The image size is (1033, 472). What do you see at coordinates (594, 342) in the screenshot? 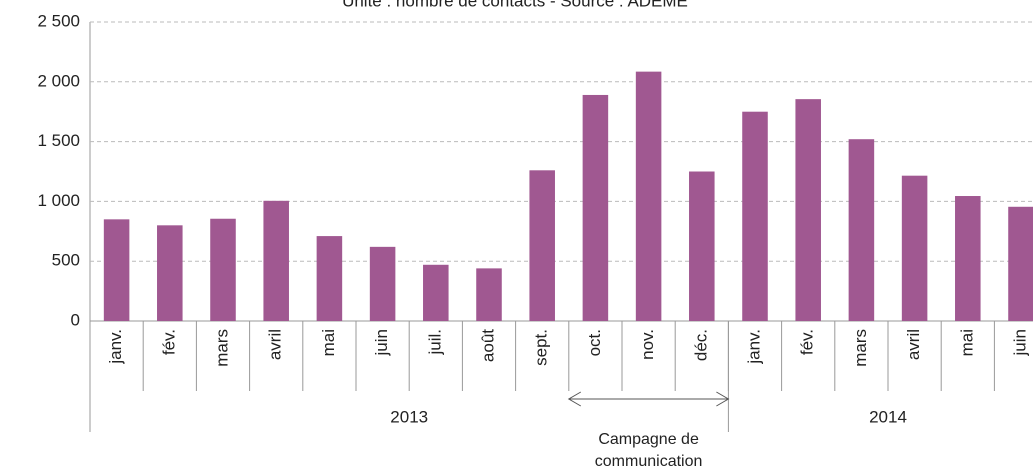
I see `x-tick-label: oct.` at bounding box center [594, 342].